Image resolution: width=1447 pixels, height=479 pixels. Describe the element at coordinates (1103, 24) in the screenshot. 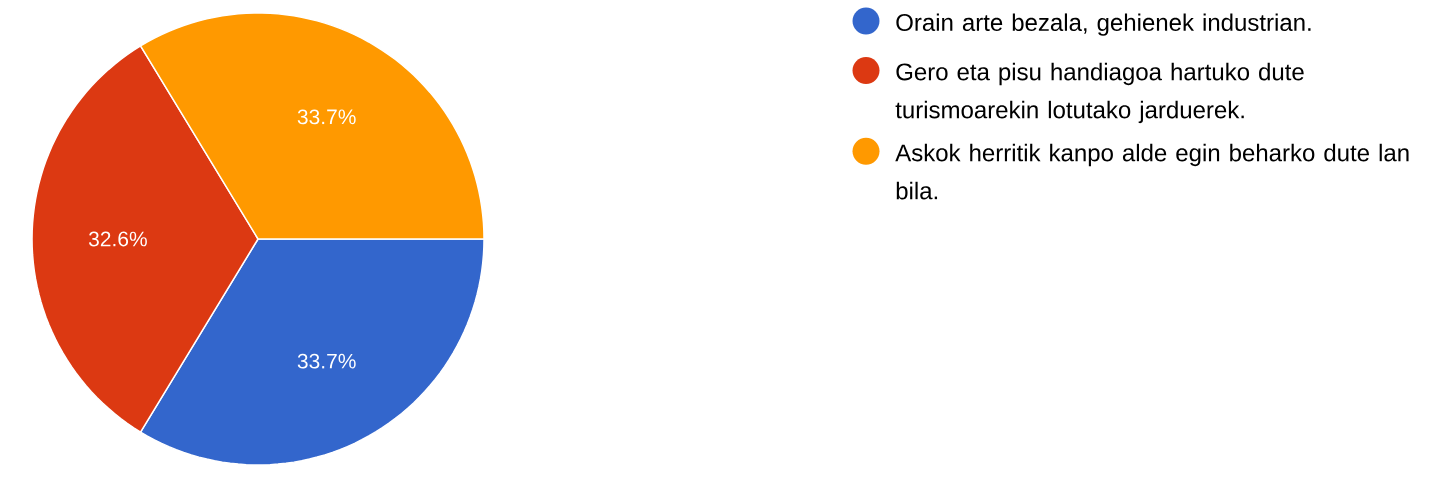

I see `legend-label: Orain arte bezala, gehienek industrian.` at that location.